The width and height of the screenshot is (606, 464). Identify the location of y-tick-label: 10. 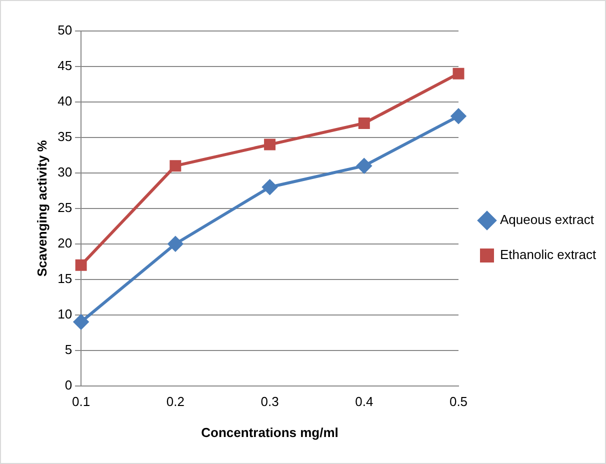
(65, 314).